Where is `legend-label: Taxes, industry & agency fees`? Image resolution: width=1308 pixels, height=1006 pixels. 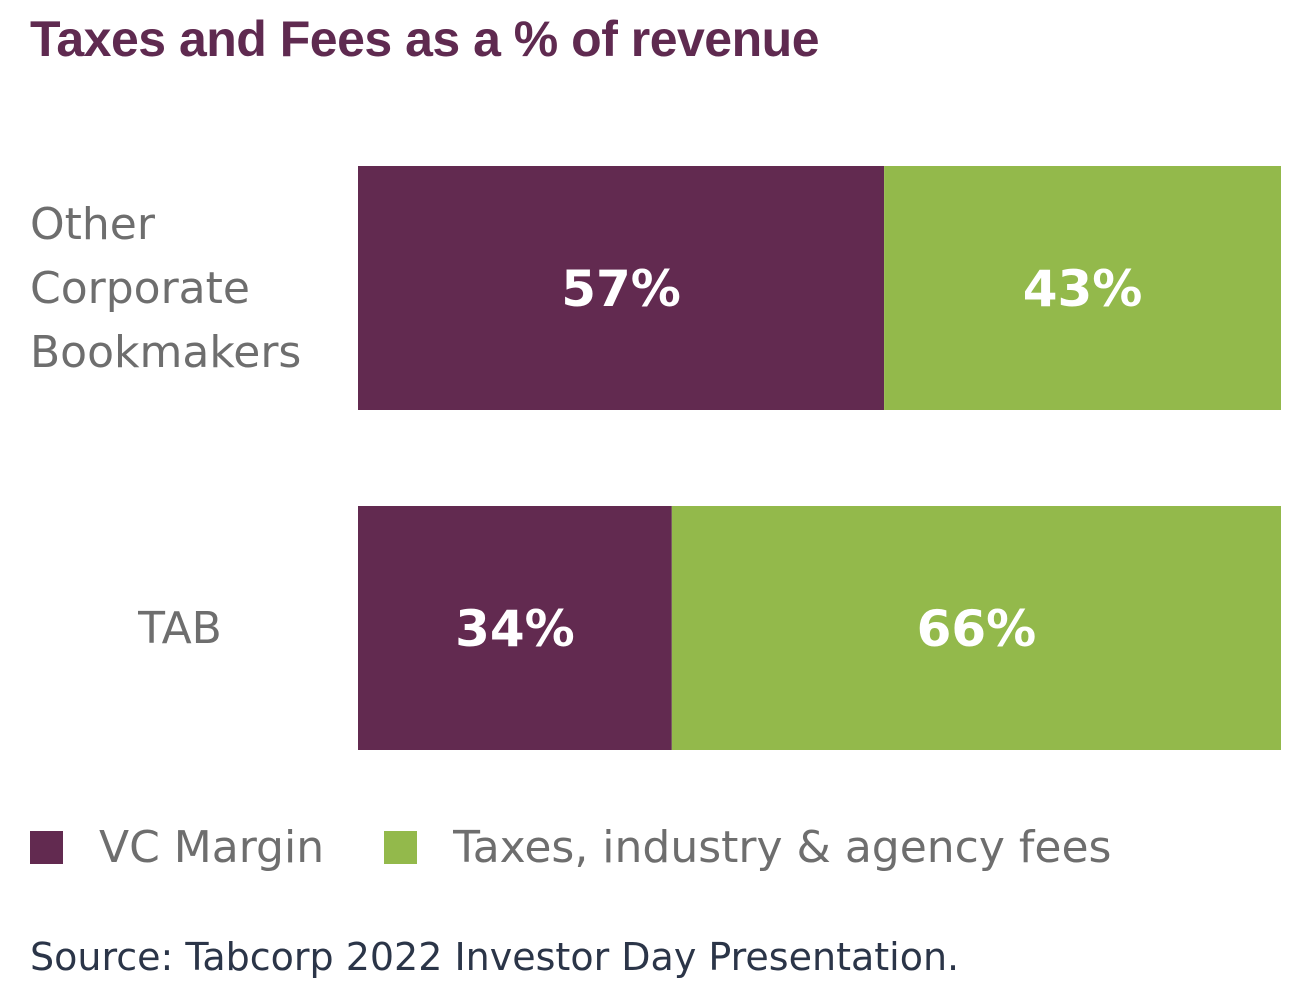
legend-label: Taxes, industry & agency fees is located at coordinates (782, 847).